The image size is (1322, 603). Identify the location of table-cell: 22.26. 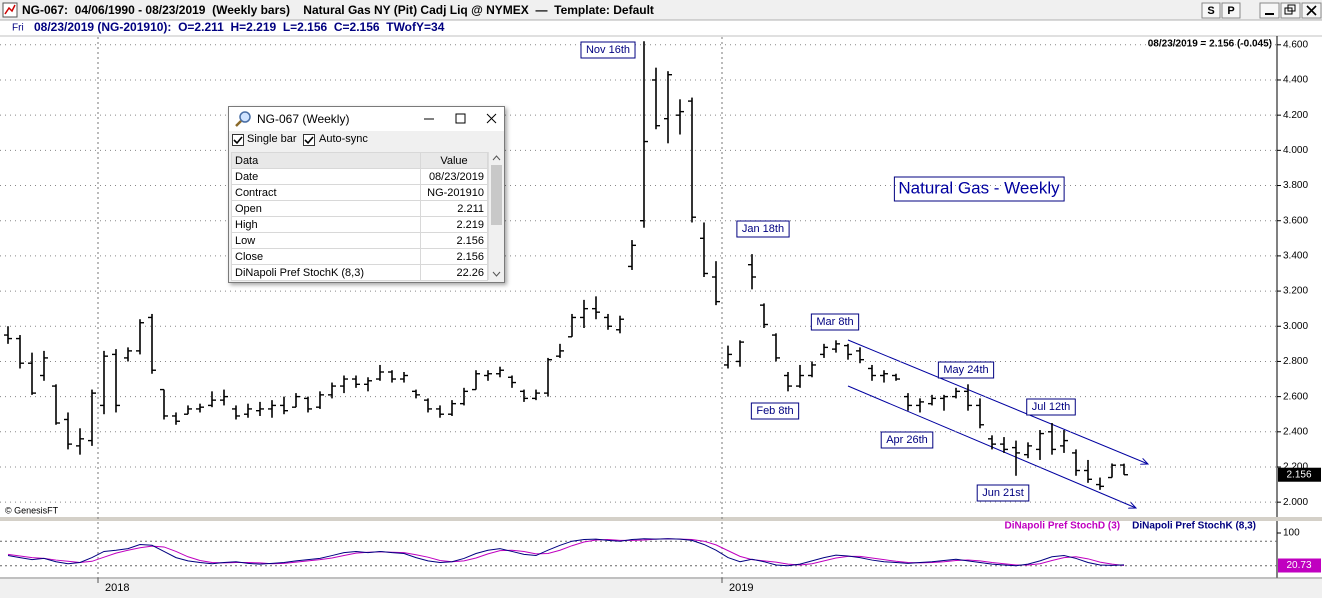
(454, 272).